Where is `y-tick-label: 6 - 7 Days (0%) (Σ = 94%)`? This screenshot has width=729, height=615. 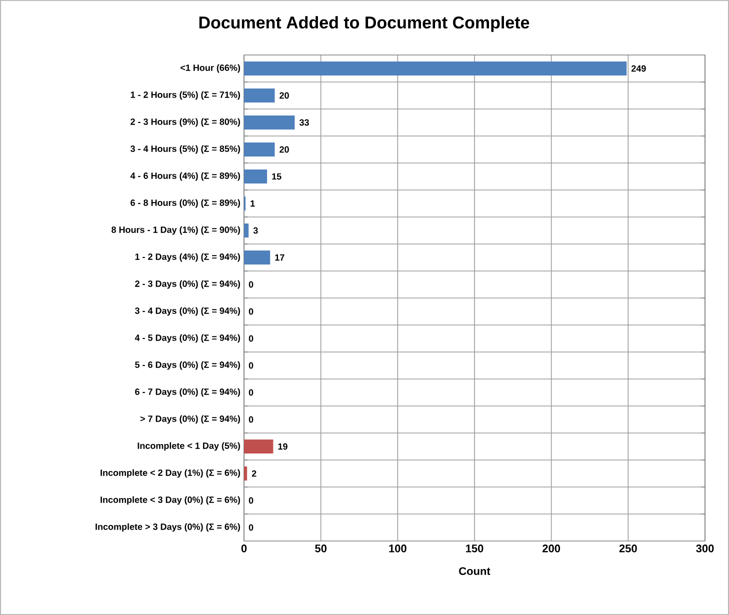
y-tick-label: 6 - 7 Days (0%) (Σ = 94%) is located at coordinates (187, 392).